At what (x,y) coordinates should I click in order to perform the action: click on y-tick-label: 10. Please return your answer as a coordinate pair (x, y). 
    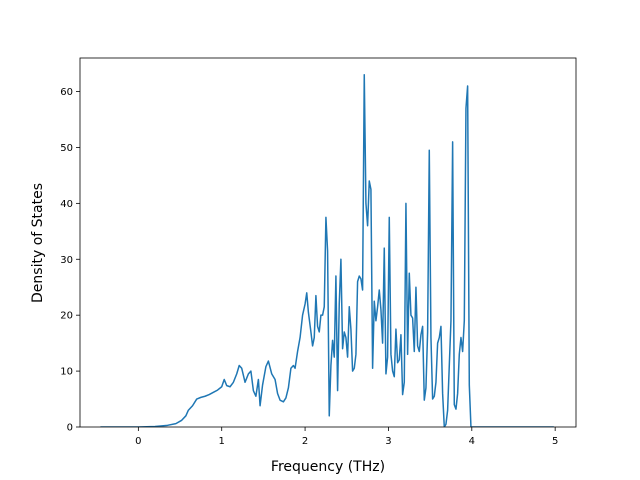
    Looking at the image, I should click on (66, 372).